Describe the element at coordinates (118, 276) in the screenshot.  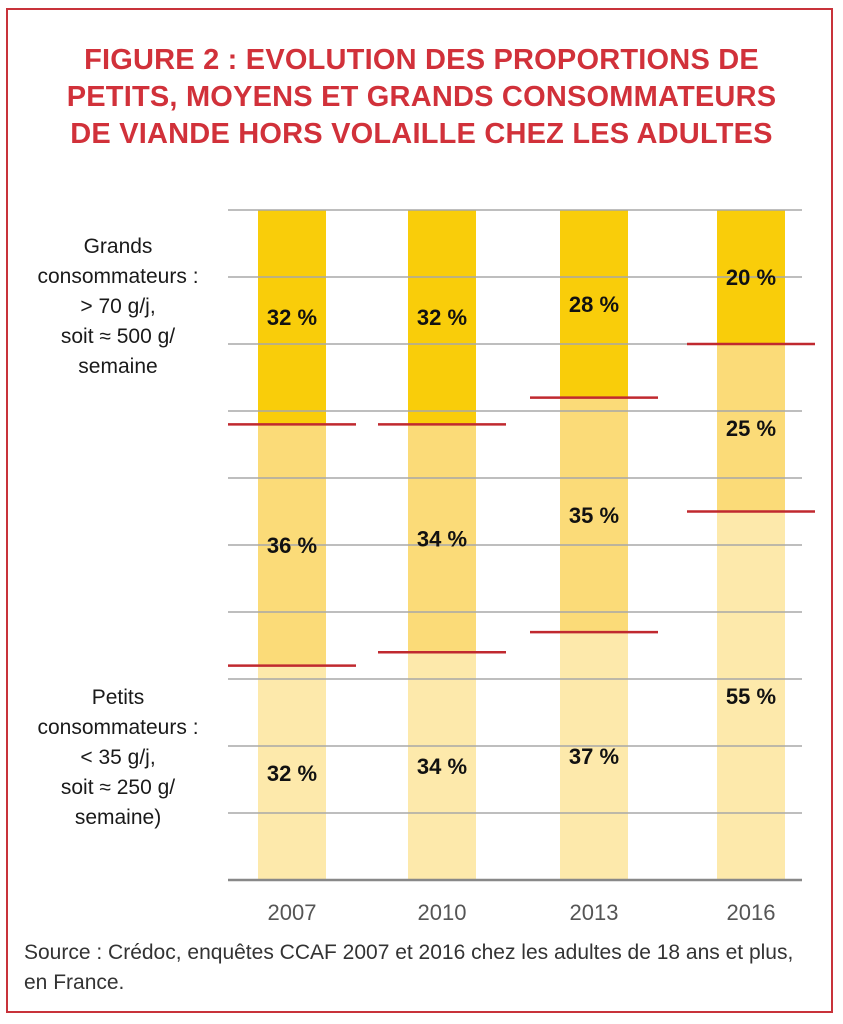
I see `grands-label-line: consommateurs :` at that location.